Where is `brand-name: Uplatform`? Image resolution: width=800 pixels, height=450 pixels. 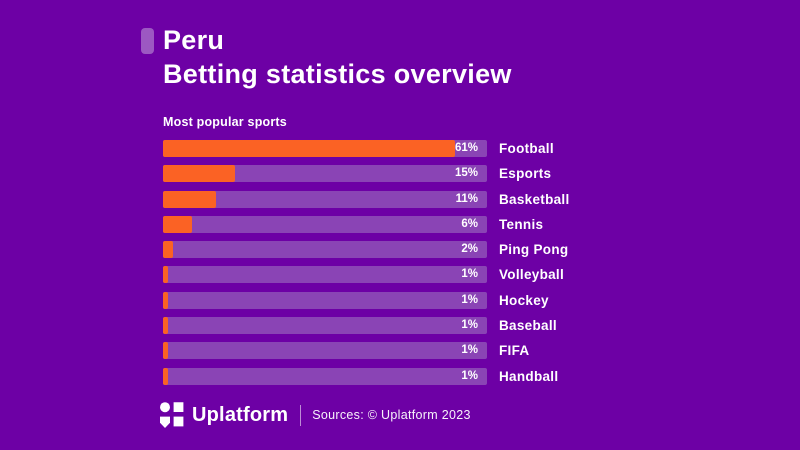 brand-name: Uplatform is located at coordinates (240, 414).